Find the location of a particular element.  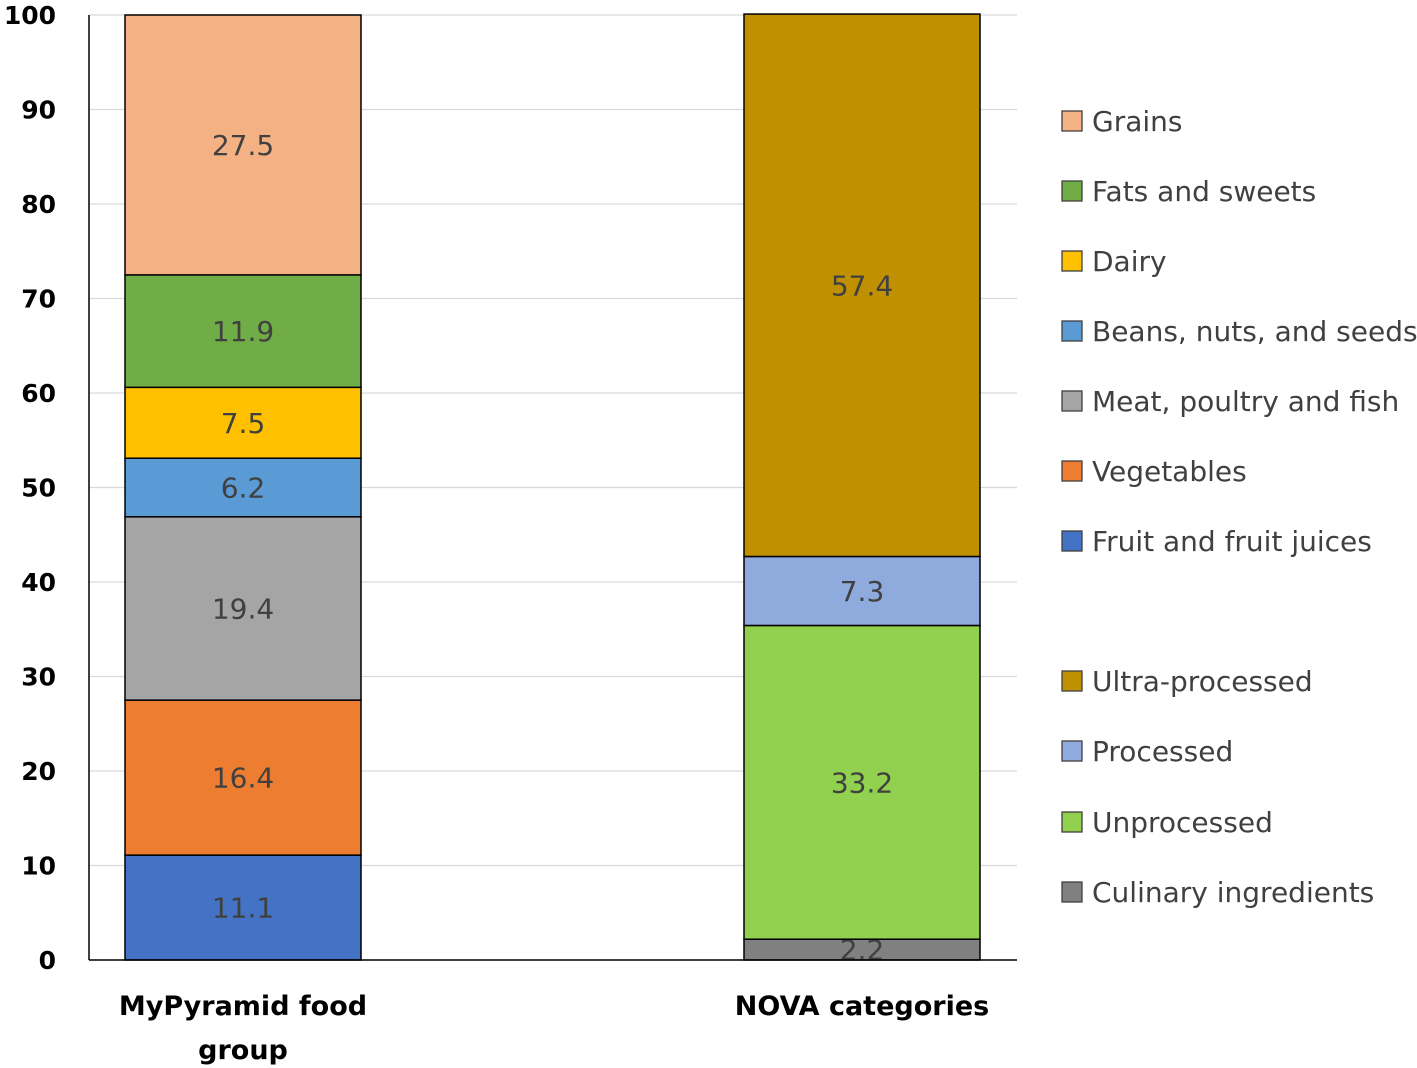

data-label: 33.2 is located at coordinates (862, 782).